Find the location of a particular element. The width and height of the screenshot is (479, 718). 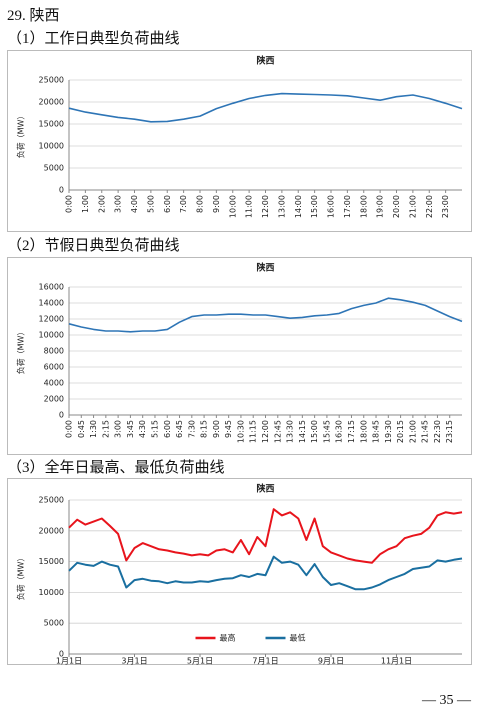

y-tick-label: 6000 is located at coordinates (54, 367).